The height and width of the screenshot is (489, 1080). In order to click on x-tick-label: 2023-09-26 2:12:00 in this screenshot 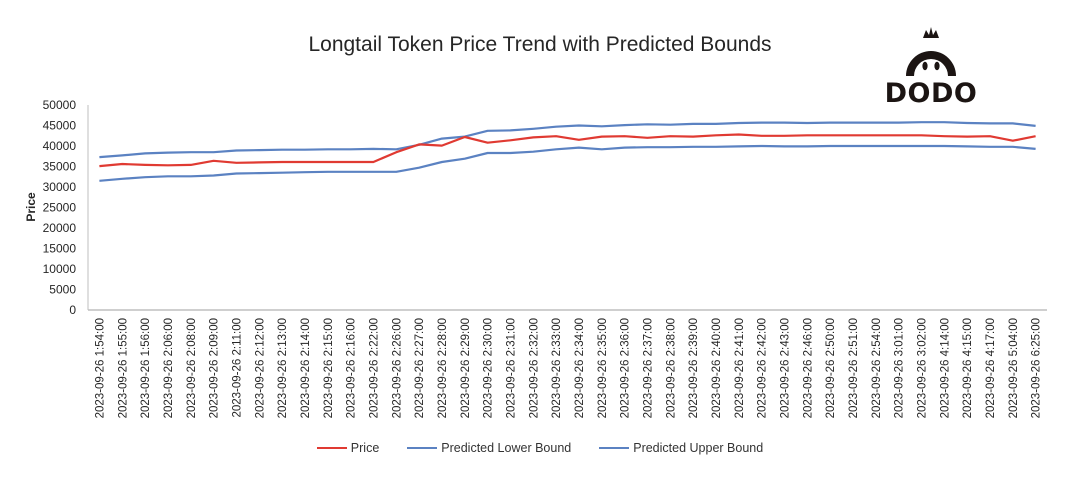, I will do `click(260, 368)`.